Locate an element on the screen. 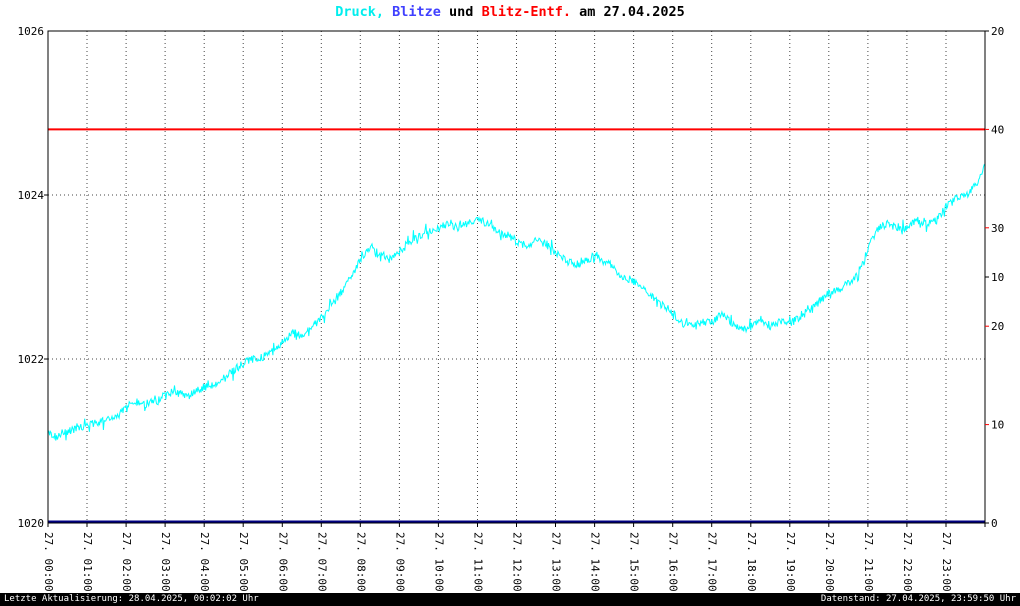 Image resolution: width=1020 pixels, height=606 pixels. x-tick-label: 27. 03:00 is located at coordinates (165, 562).